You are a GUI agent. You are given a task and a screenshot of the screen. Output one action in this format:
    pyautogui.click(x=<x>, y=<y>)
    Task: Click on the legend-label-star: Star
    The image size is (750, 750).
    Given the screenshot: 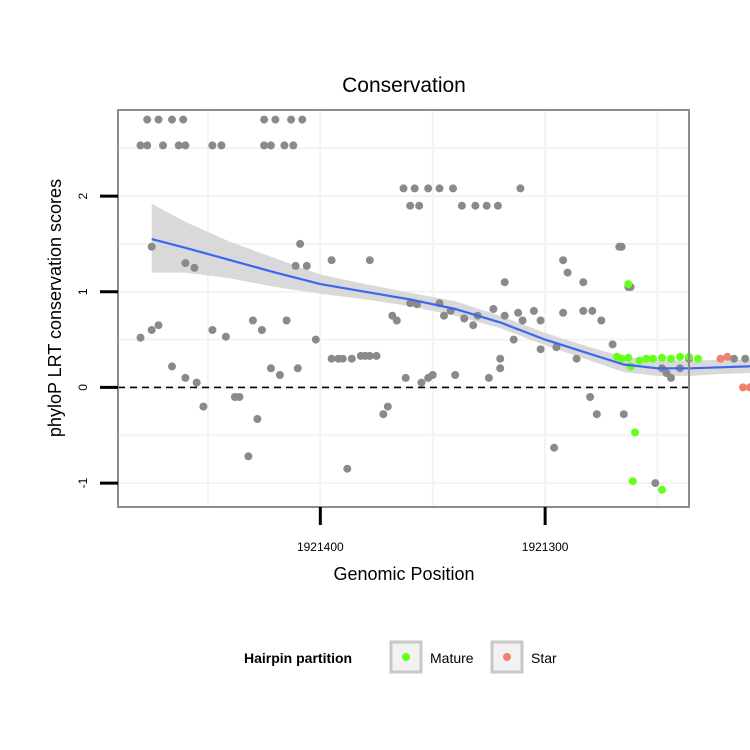 What is the action you would take?
    pyautogui.click(x=544, y=658)
    